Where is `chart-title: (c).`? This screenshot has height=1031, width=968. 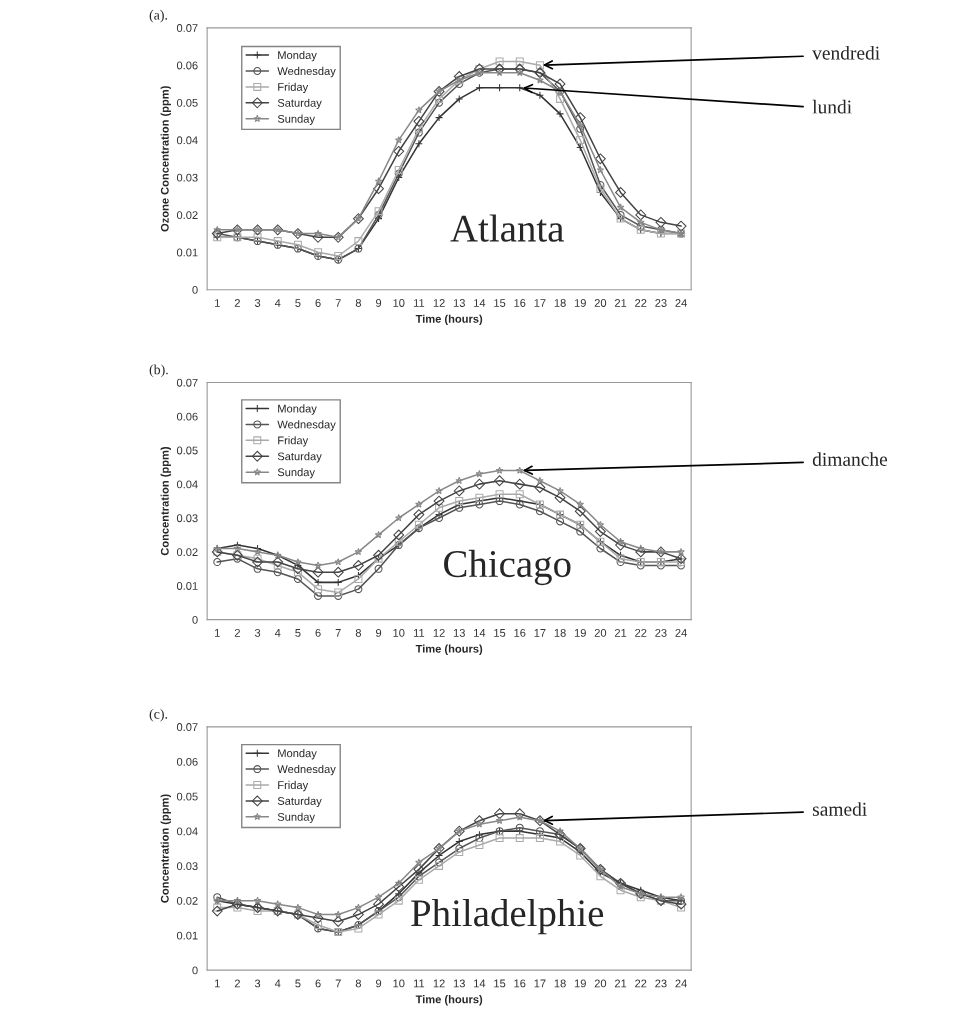 chart-title: (c). is located at coordinates (158, 715).